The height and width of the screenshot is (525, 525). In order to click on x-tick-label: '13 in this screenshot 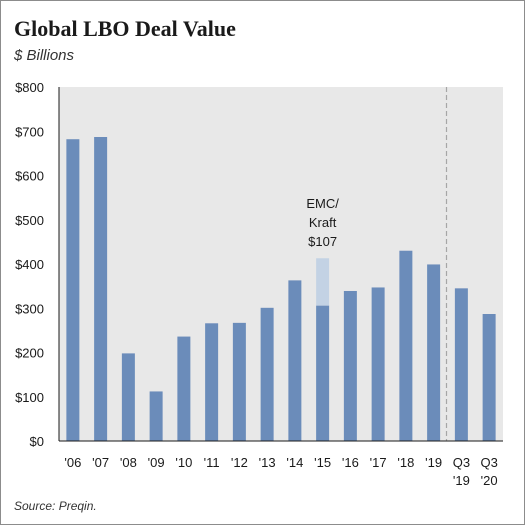, I will do `click(267, 462)`.